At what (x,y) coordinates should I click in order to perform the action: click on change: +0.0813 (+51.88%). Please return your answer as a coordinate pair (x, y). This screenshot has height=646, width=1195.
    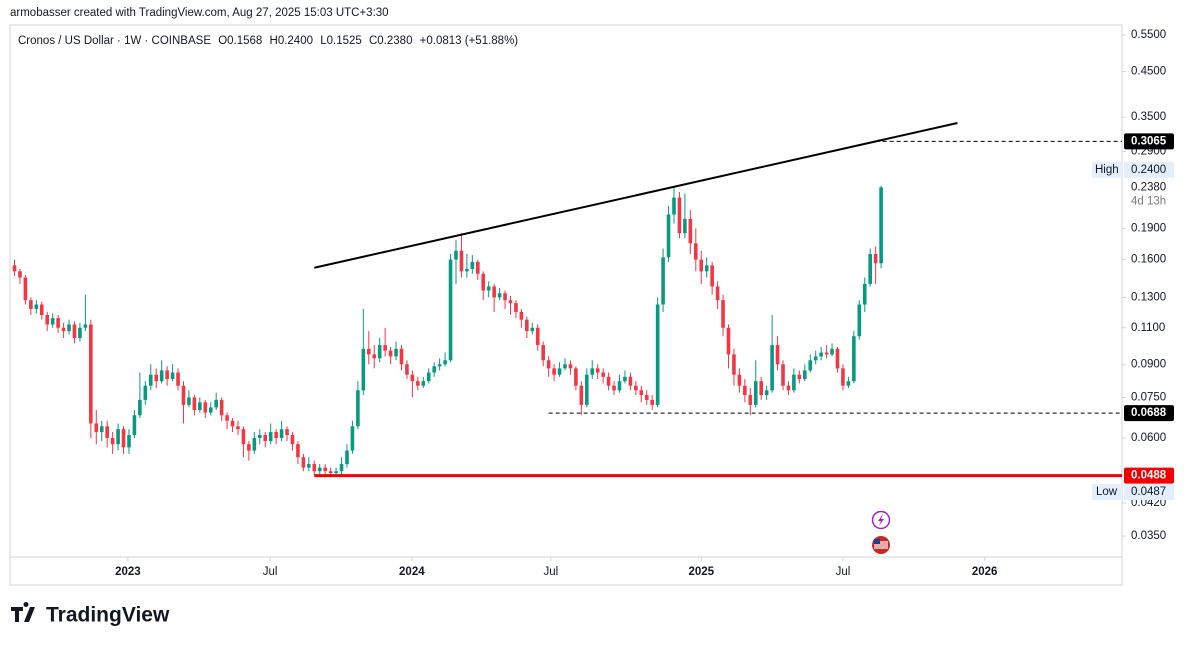
    Looking at the image, I should click on (469, 41).